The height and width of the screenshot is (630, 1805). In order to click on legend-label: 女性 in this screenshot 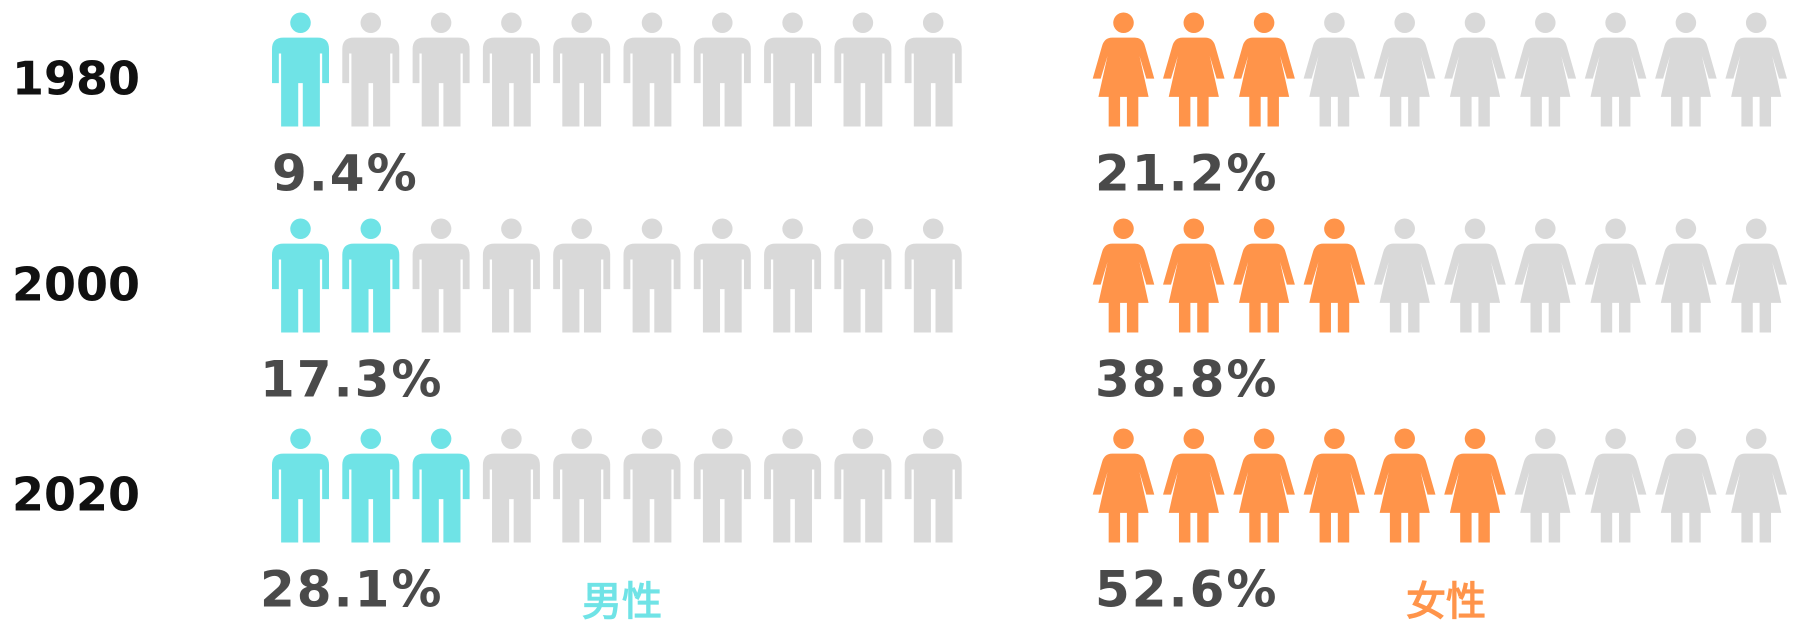, I will do `click(1446, 602)`.